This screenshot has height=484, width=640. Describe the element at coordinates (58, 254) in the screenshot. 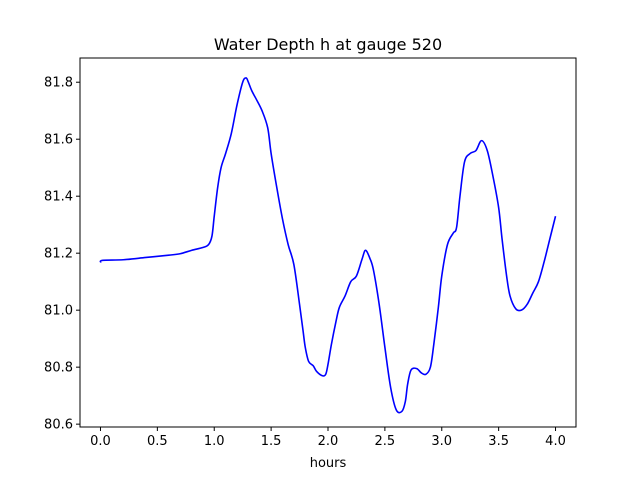

I see `y-tick-label: 81.2` at that location.